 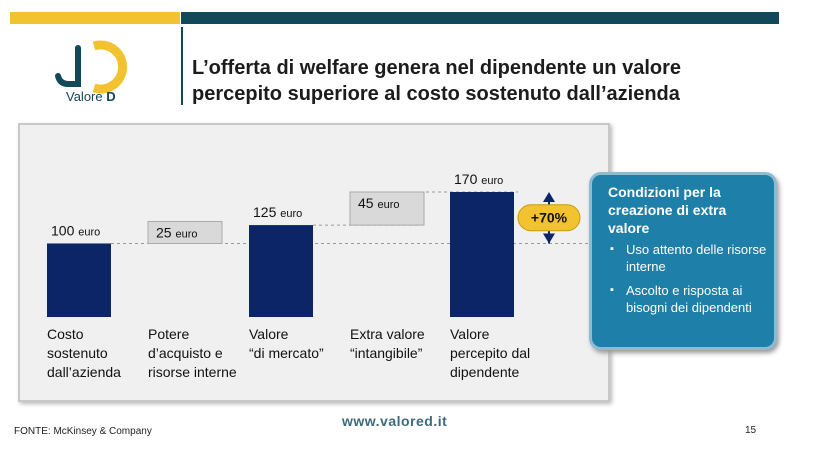 What do you see at coordinates (286, 353) in the screenshot?
I see `category-label: “di mercato”` at bounding box center [286, 353].